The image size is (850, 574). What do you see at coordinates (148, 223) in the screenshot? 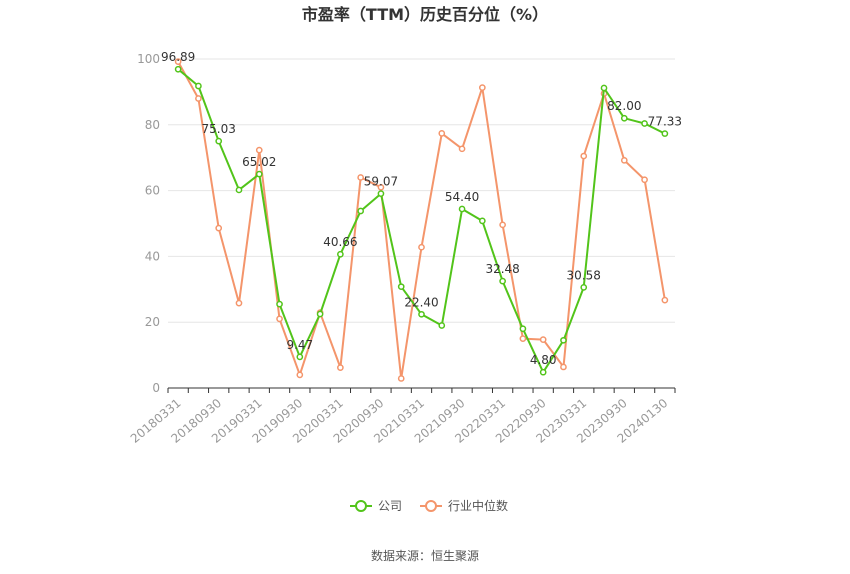
I see `y-axis: 0 20 40 60 80 100` at bounding box center [148, 223].